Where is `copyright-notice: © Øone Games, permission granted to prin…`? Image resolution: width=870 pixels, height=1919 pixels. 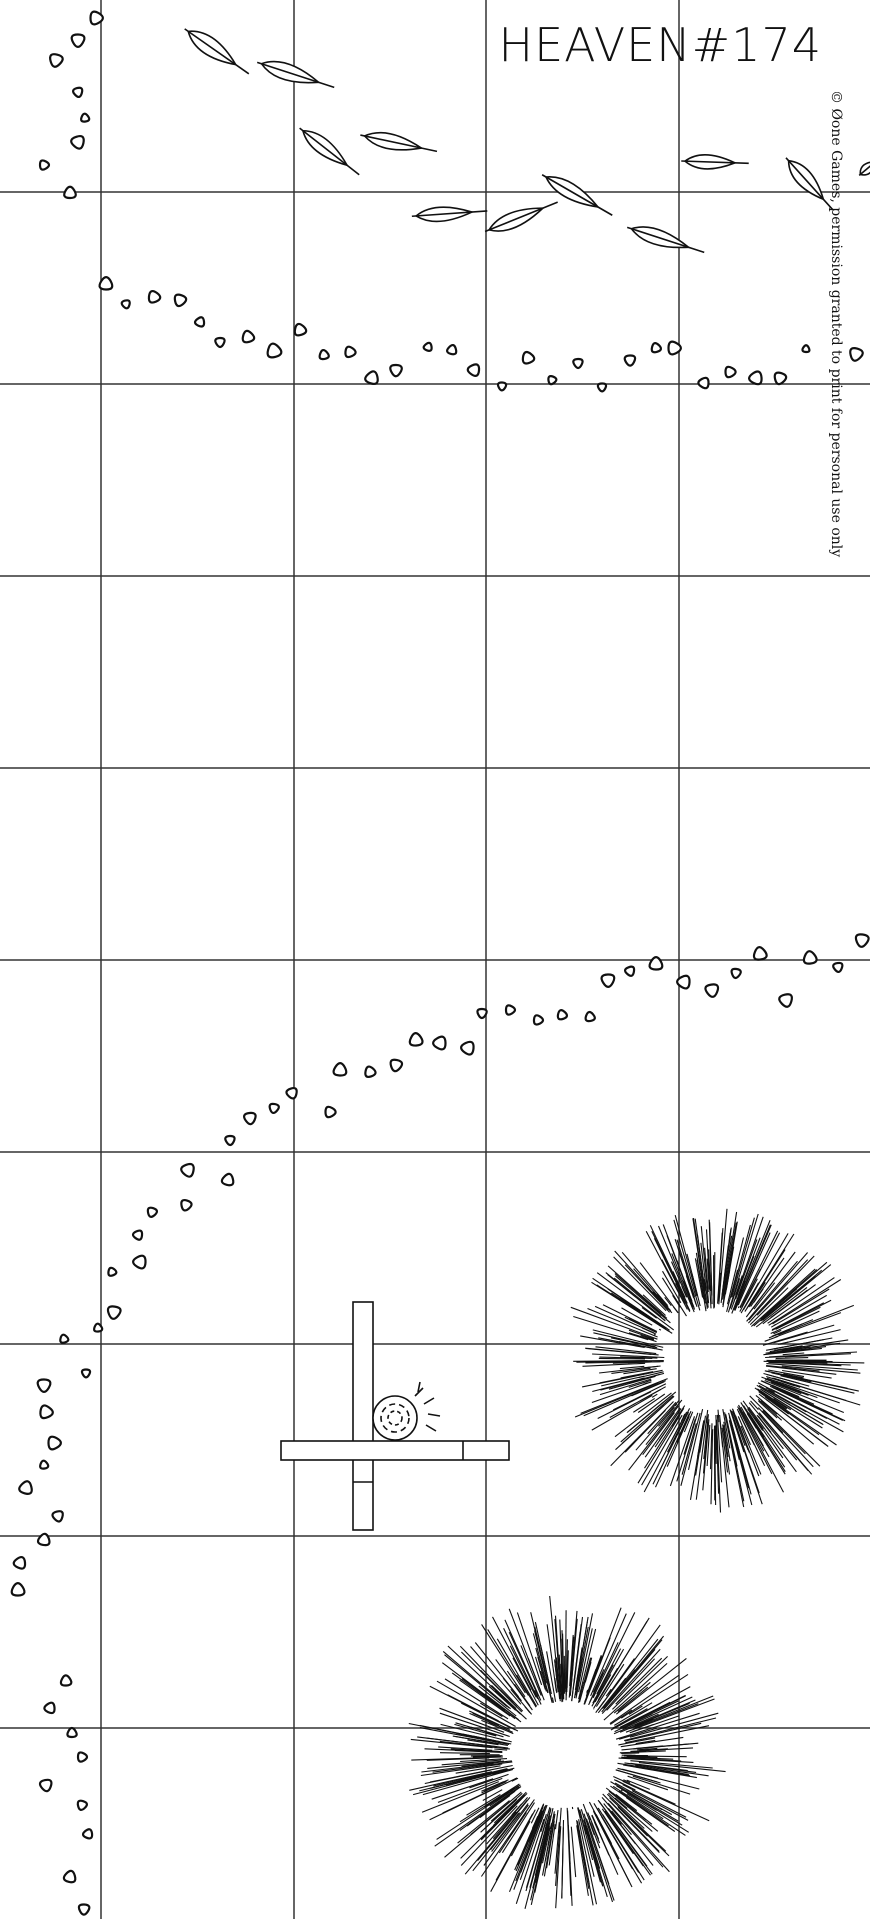
copyright-notice: © Øone Games, permission granted to prin… is located at coordinates (836, 324).